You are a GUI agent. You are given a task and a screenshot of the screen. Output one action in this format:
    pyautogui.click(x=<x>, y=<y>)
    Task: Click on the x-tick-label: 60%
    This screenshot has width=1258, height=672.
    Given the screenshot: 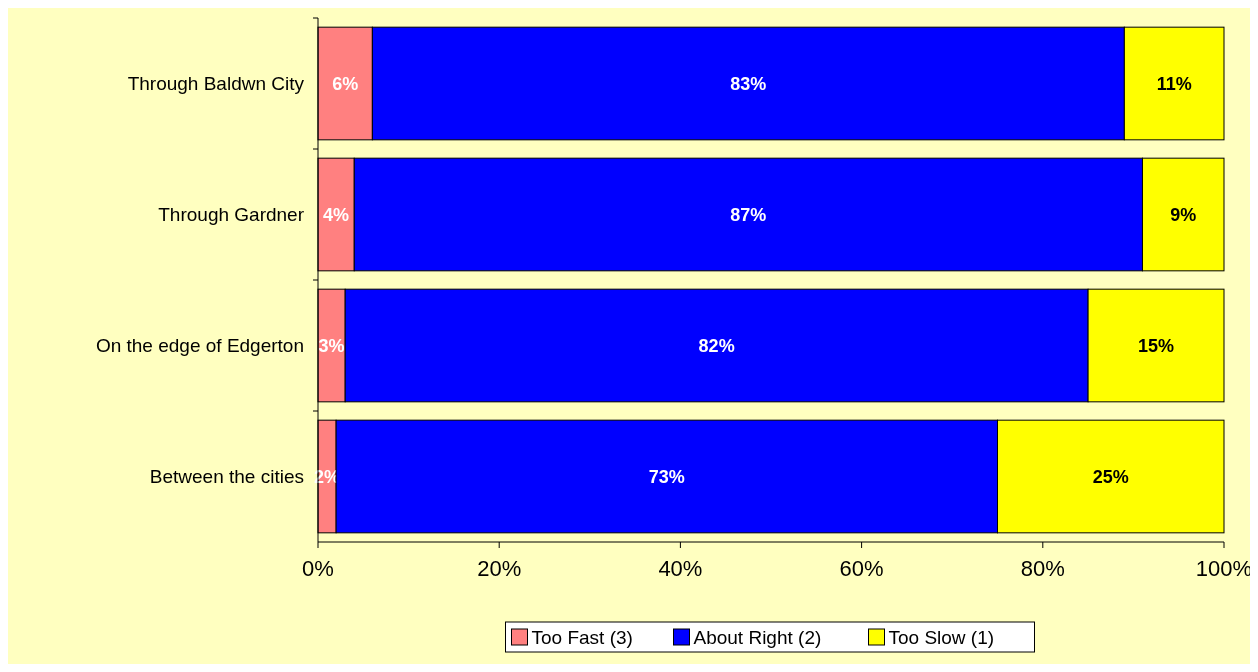 What is the action you would take?
    pyautogui.click(x=861, y=568)
    